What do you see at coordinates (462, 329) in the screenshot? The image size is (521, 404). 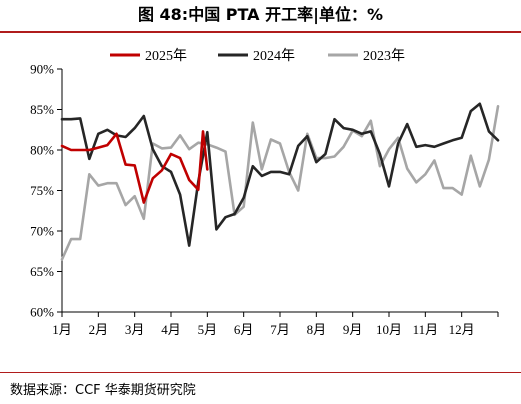 I see `x-tick-label: 12月` at bounding box center [462, 329].